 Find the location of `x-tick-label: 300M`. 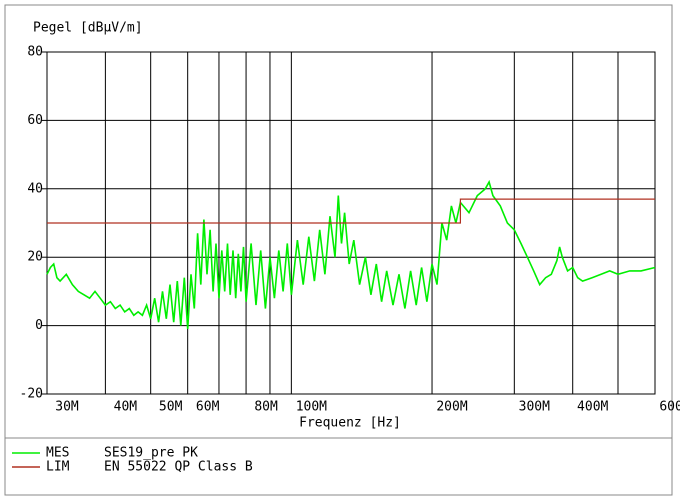

x-tick-label: 300M is located at coordinates (534, 407).